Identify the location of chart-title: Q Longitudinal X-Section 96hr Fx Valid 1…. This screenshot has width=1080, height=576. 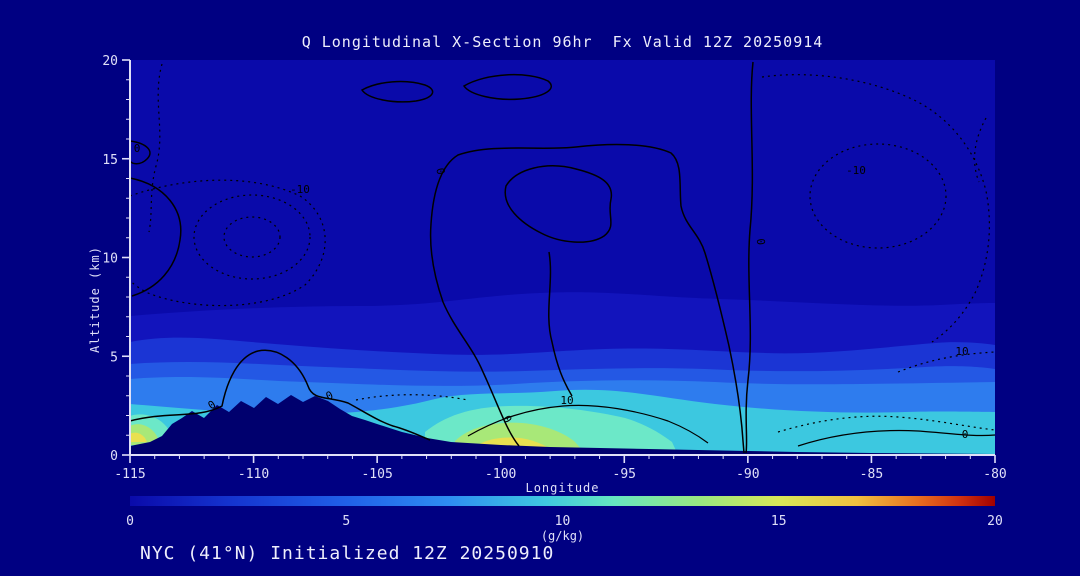
(562, 42).